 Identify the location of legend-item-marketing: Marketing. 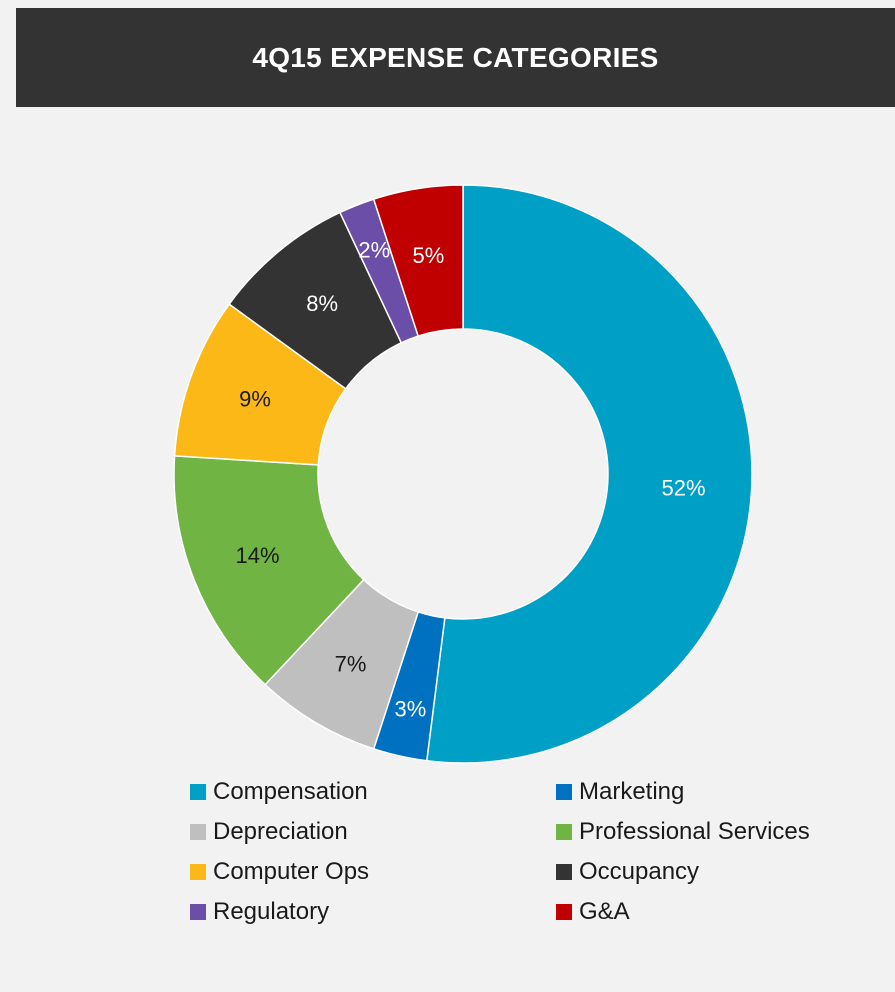
(703, 792).